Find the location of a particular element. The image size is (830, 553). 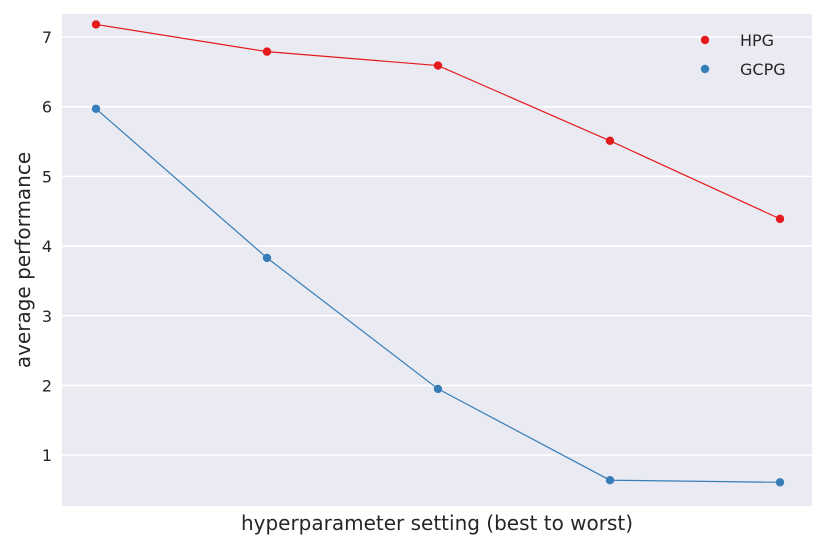

y-axis-label: average performance is located at coordinates (23, 260).